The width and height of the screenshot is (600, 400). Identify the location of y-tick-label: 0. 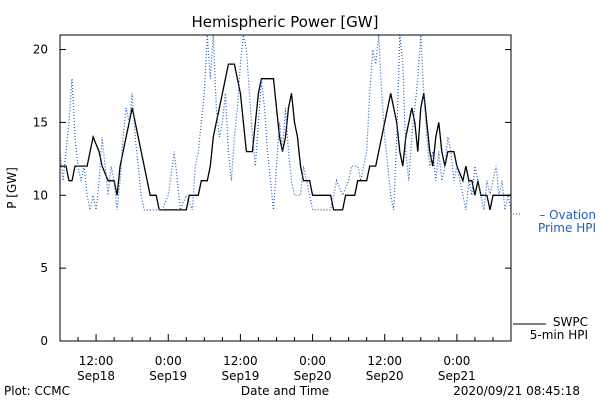
(44, 341).